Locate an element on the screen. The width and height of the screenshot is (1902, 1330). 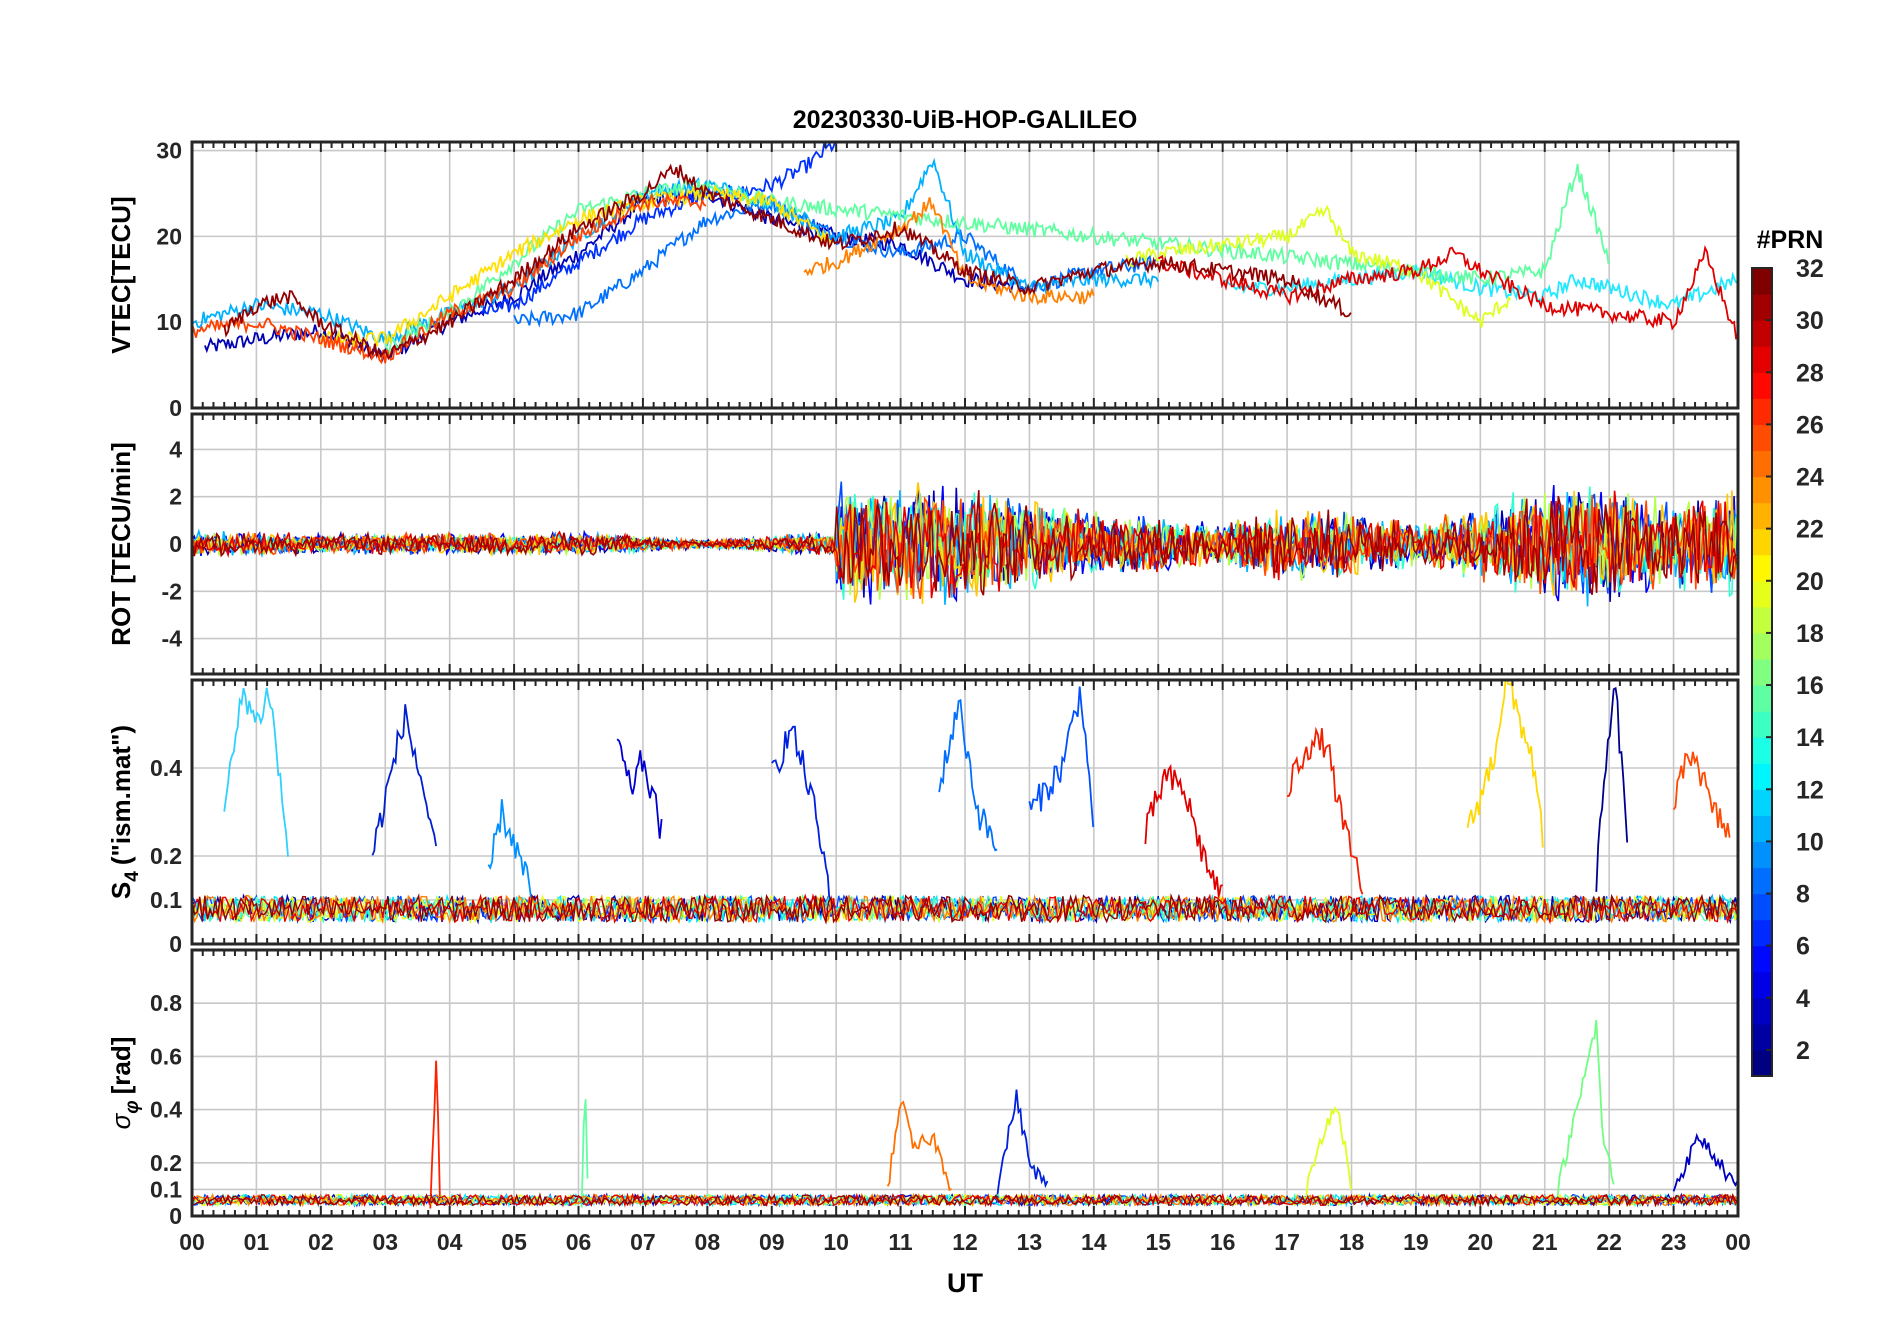
x-tick-label: 00 is located at coordinates (1738, 1242).